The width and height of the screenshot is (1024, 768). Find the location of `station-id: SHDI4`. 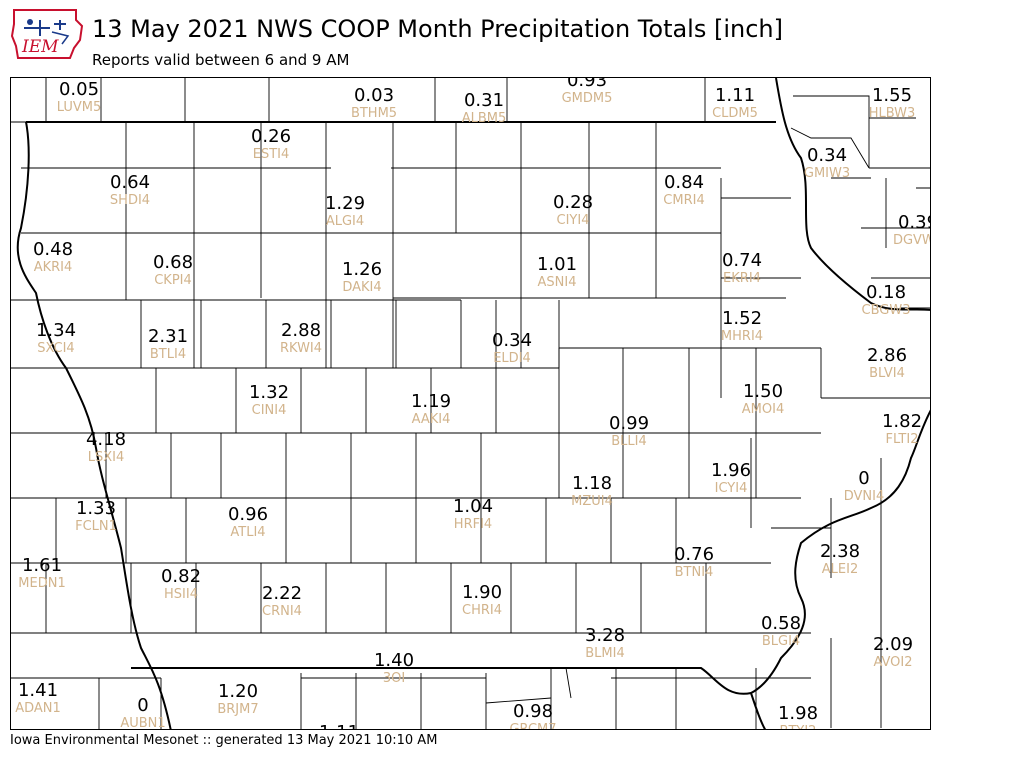

station-id: SHDI4 is located at coordinates (130, 200).